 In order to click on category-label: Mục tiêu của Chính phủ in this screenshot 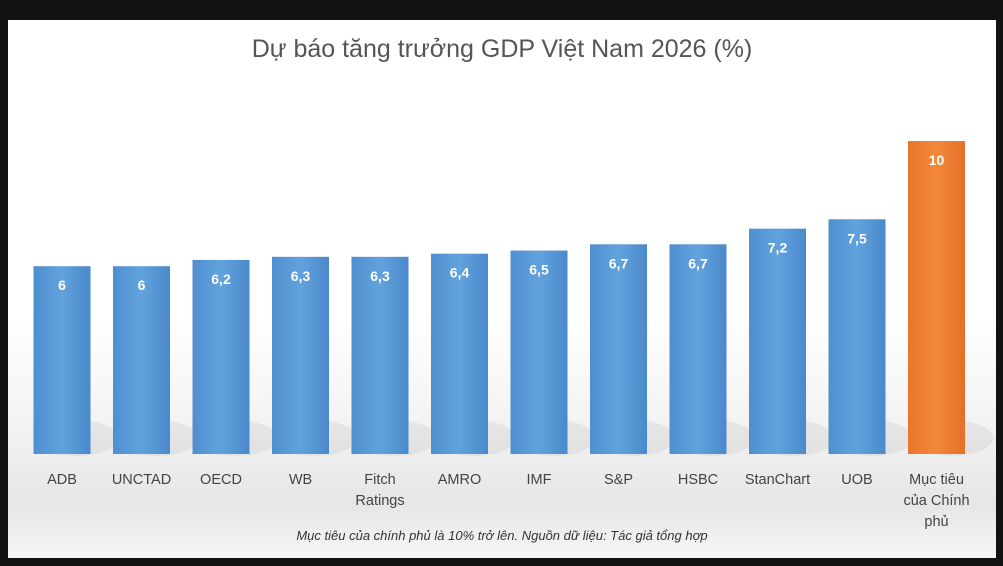, I will do `click(936, 501)`.